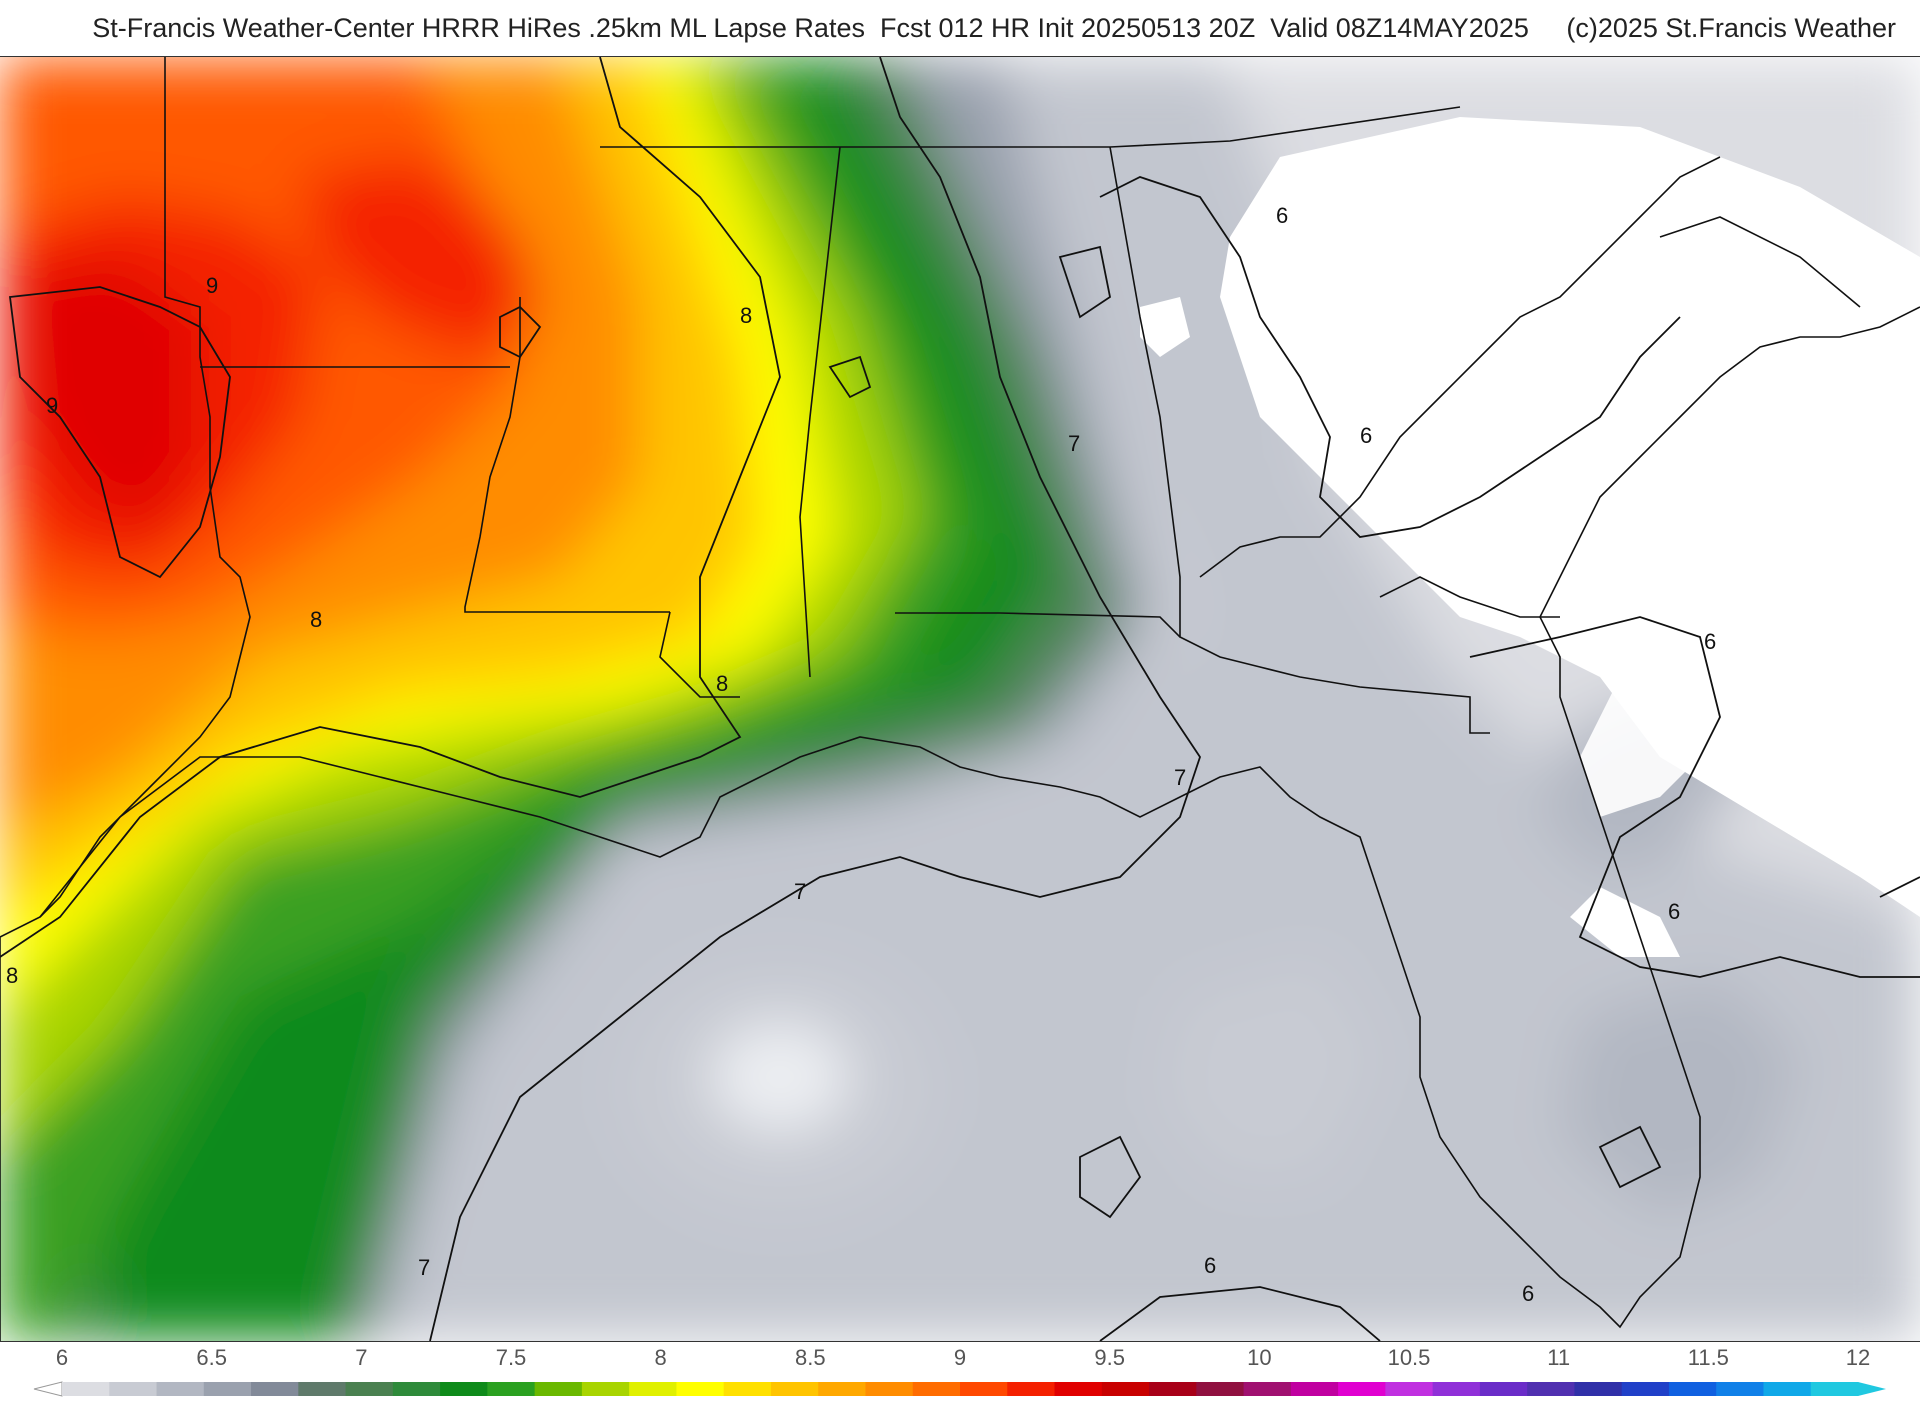 The height and width of the screenshot is (1405, 1920). Describe the element at coordinates (1109, 1357) in the screenshot. I see `colorbar-tick: 9.5` at that location.